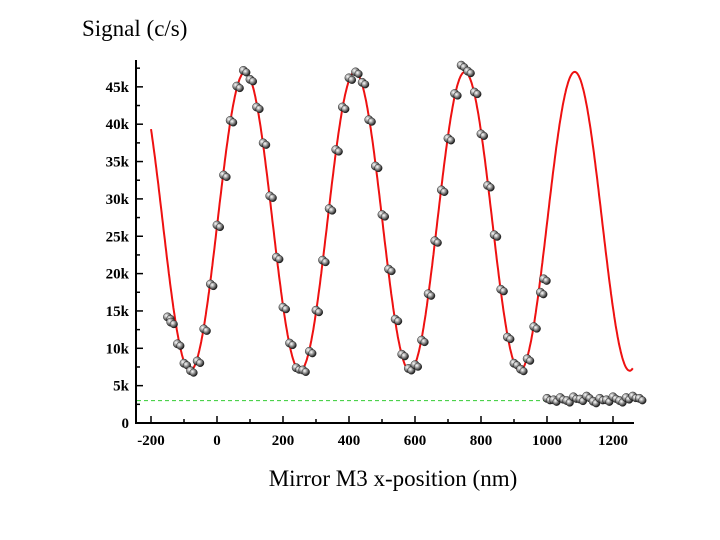 The height and width of the screenshot is (540, 720). What do you see at coordinates (118, 275) in the screenshot?
I see `y-tick-label: 20k` at bounding box center [118, 275].